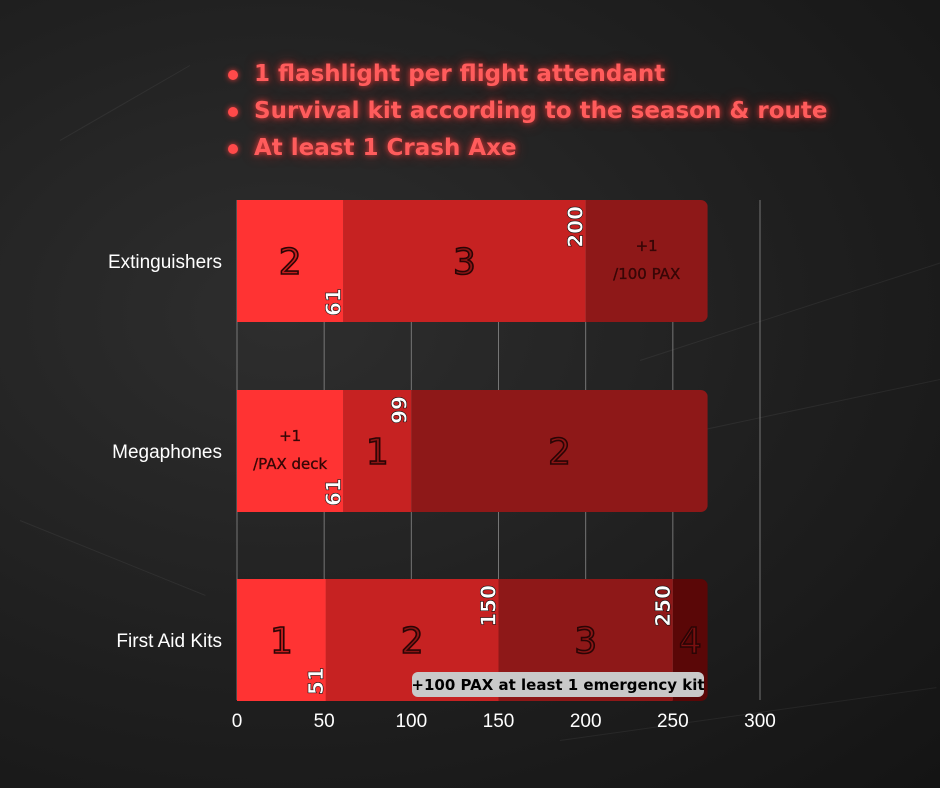 The height and width of the screenshot is (788, 940). Describe the element at coordinates (460, 74) in the screenshot. I see `bullet-text: 1 flashlight per flight attendant` at that location.